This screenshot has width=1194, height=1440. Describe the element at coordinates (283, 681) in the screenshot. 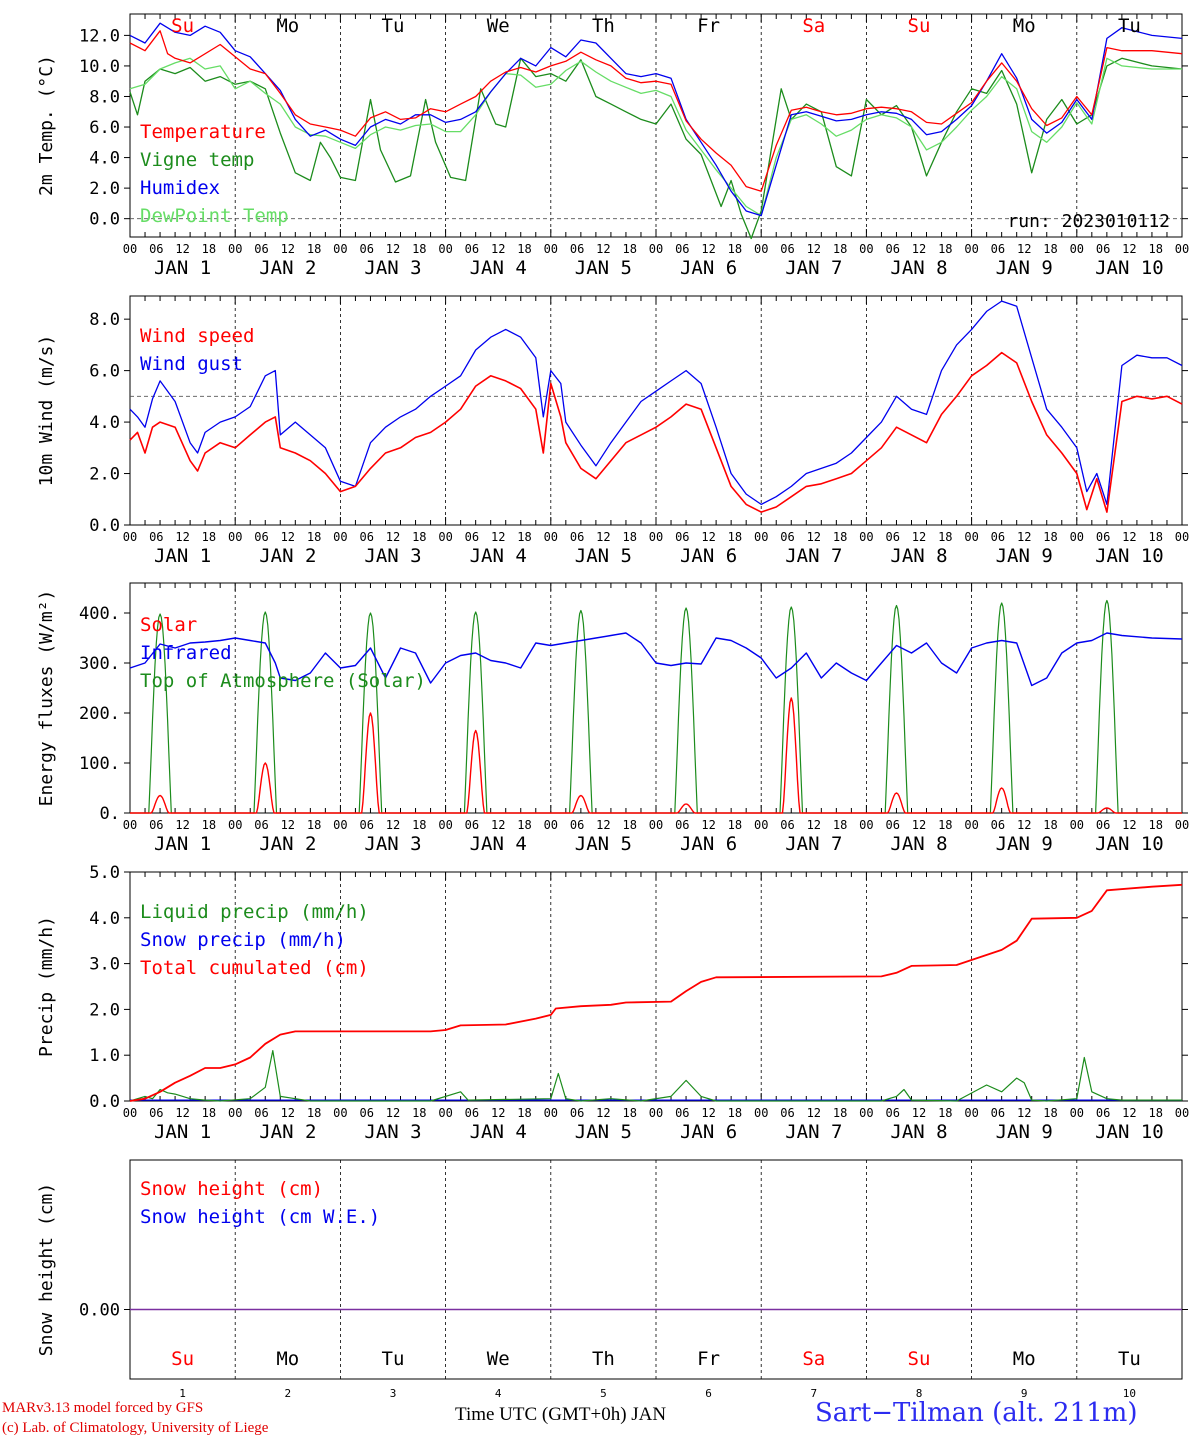

I see `energy-legend-entry: Top of Atmosphere (Solar)` at that location.